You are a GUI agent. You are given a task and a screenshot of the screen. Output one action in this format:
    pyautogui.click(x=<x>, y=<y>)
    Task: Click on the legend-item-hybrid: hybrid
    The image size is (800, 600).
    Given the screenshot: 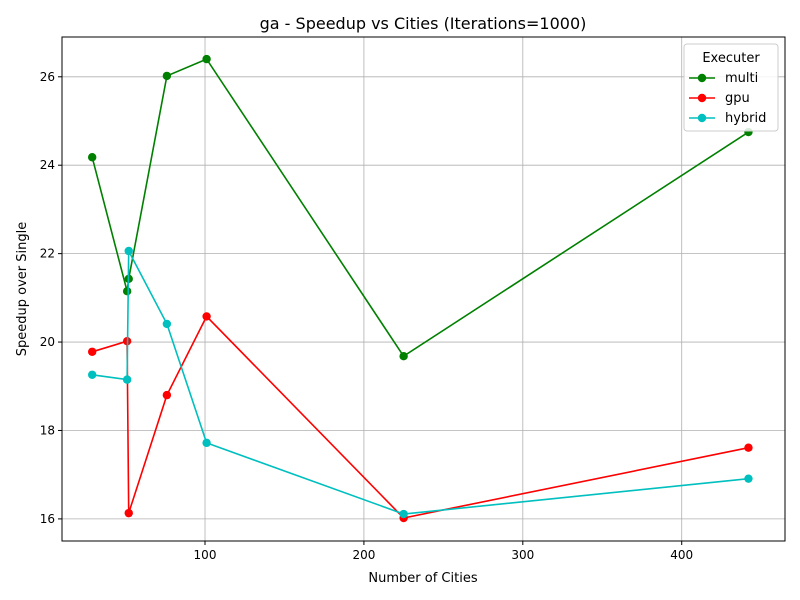 What is the action you would take?
    pyautogui.click(x=727, y=118)
    